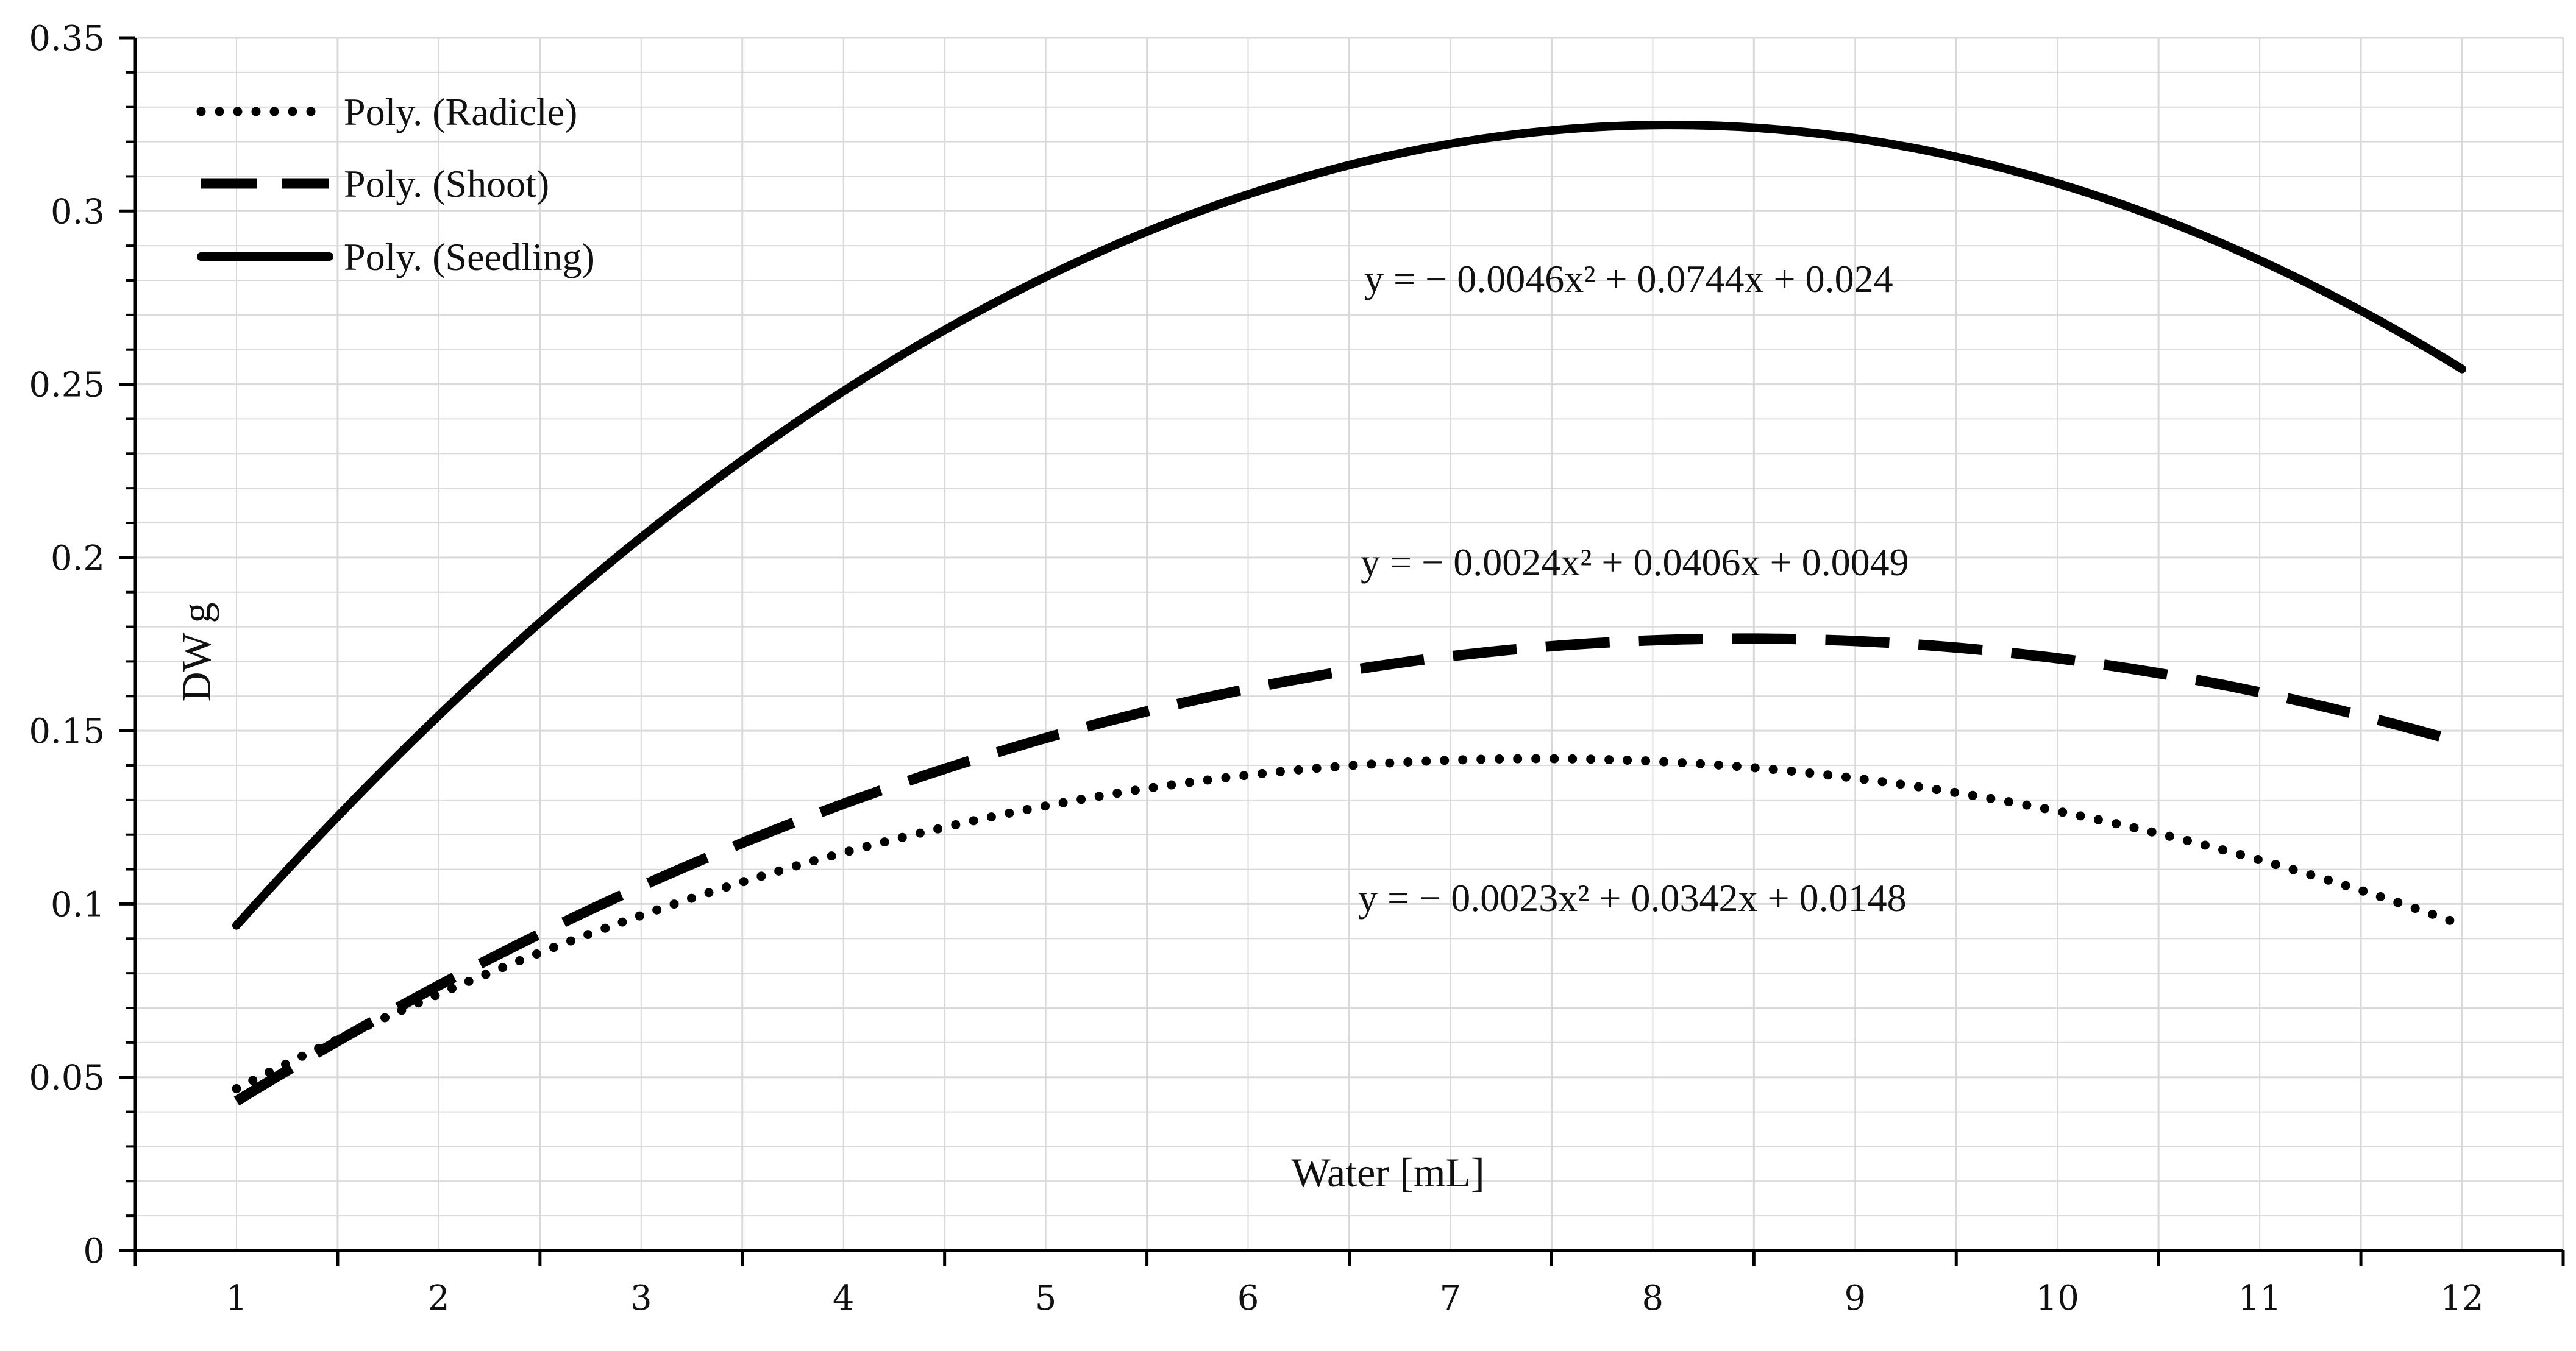  What do you see at coordinates (460, 111) in the screenshot?
I see `legend-label-radicle: Poly. (Radicle)` at bounding box center [460, 111].